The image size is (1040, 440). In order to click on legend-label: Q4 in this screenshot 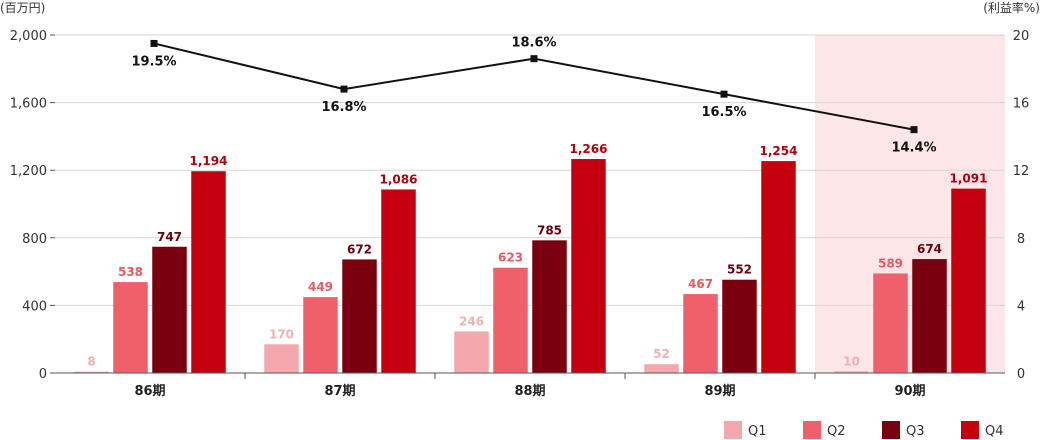, I will do `click(994, 431)`.